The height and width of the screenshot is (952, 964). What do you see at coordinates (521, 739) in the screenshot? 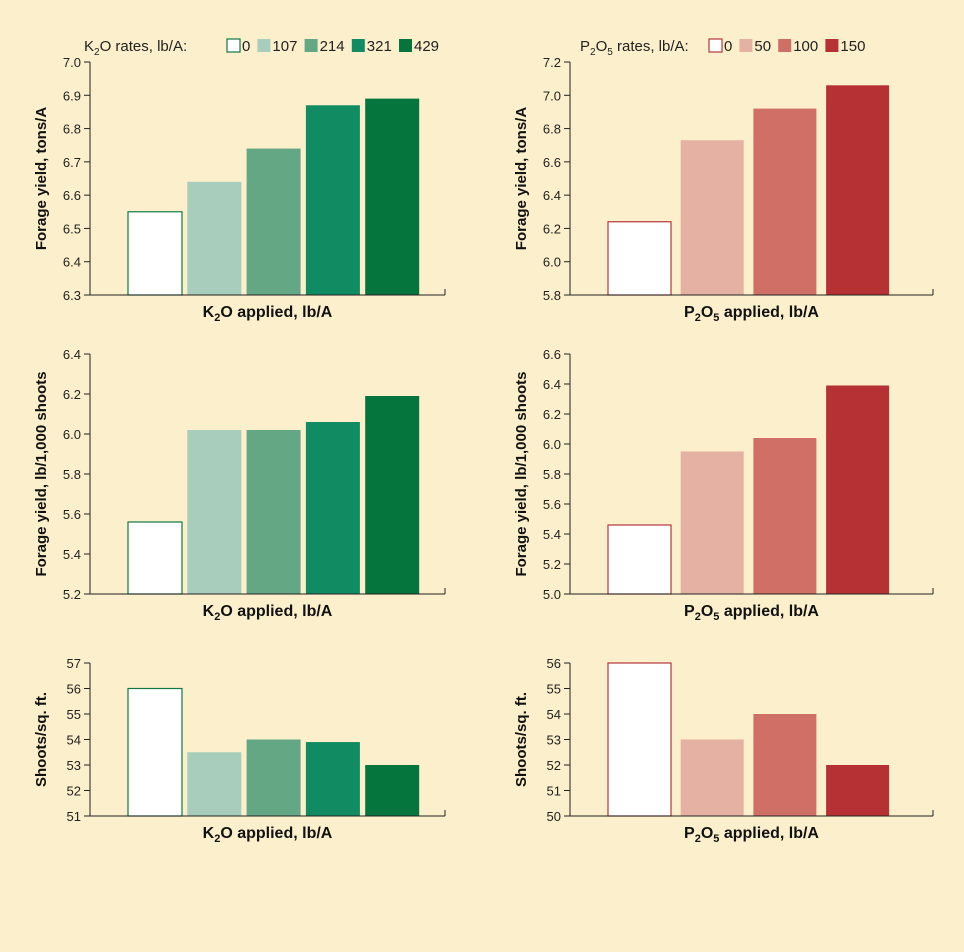
I see `y-axis-title: Shoots/sq. ft.` at bounding box center [521, 739].